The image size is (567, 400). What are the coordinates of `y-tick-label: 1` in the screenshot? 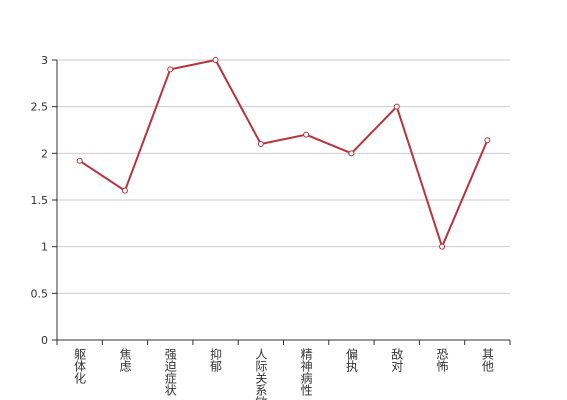 It's located at (44, 247).